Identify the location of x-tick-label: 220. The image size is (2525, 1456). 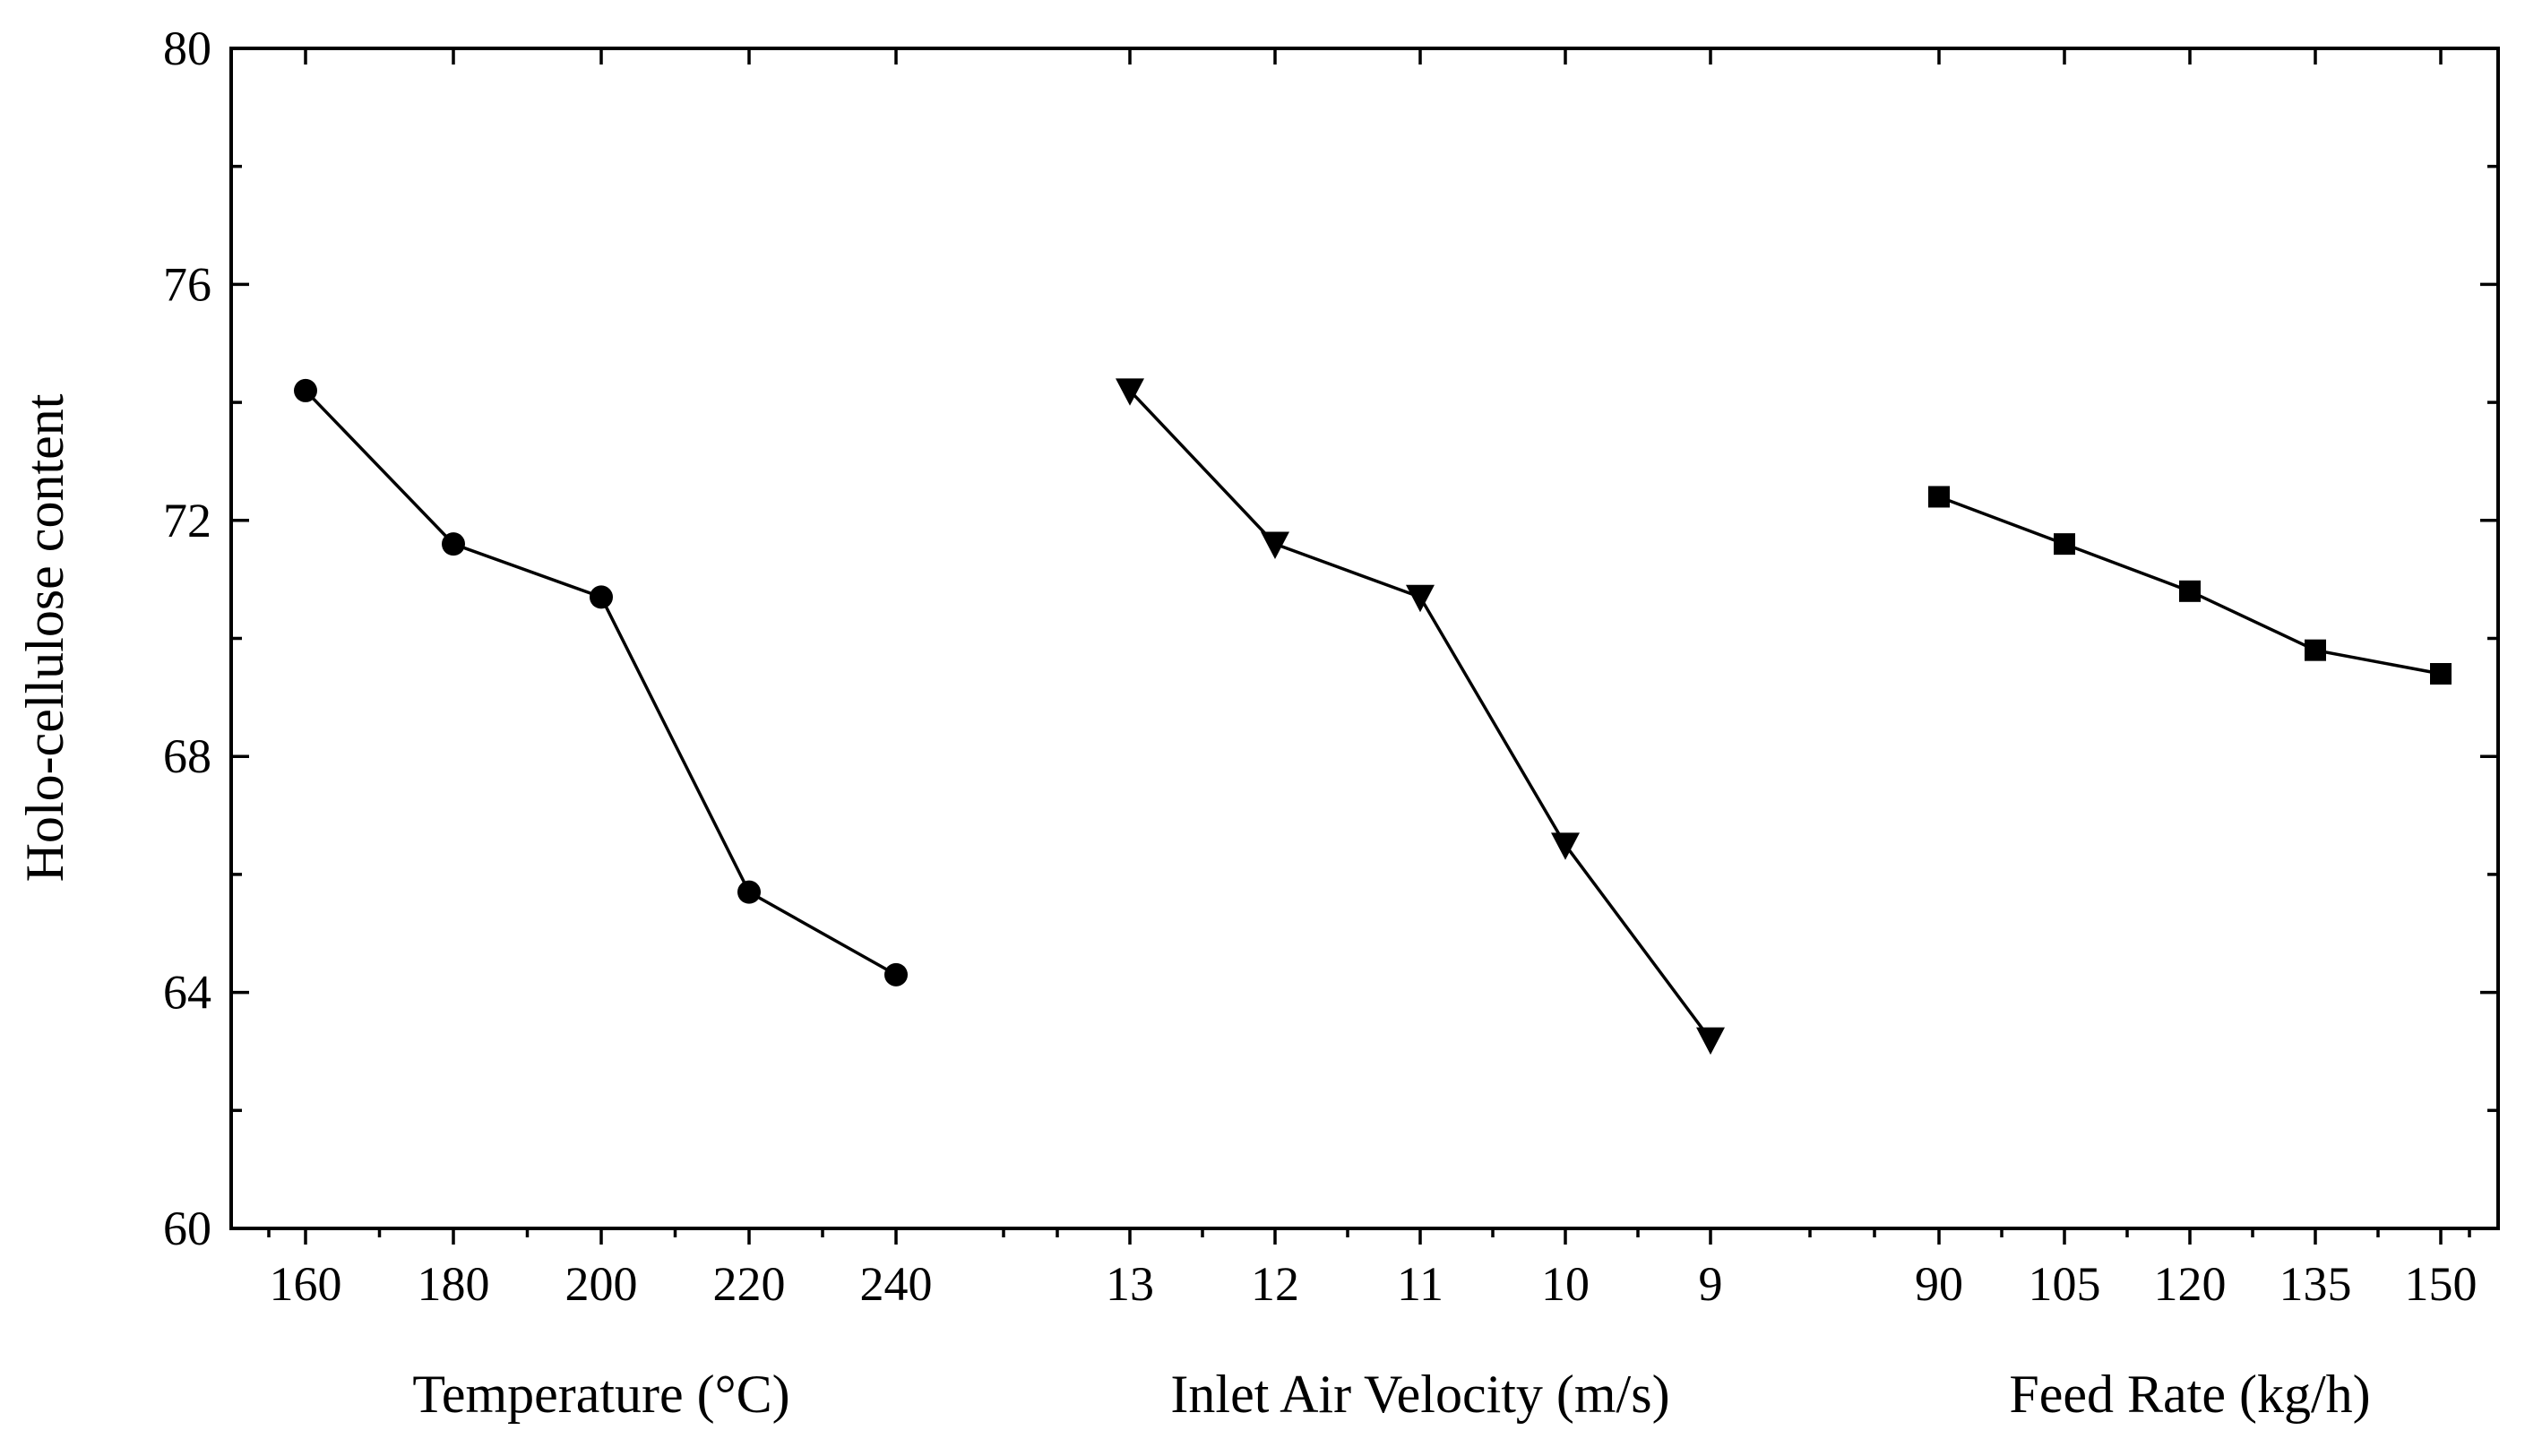
(749, 1284).